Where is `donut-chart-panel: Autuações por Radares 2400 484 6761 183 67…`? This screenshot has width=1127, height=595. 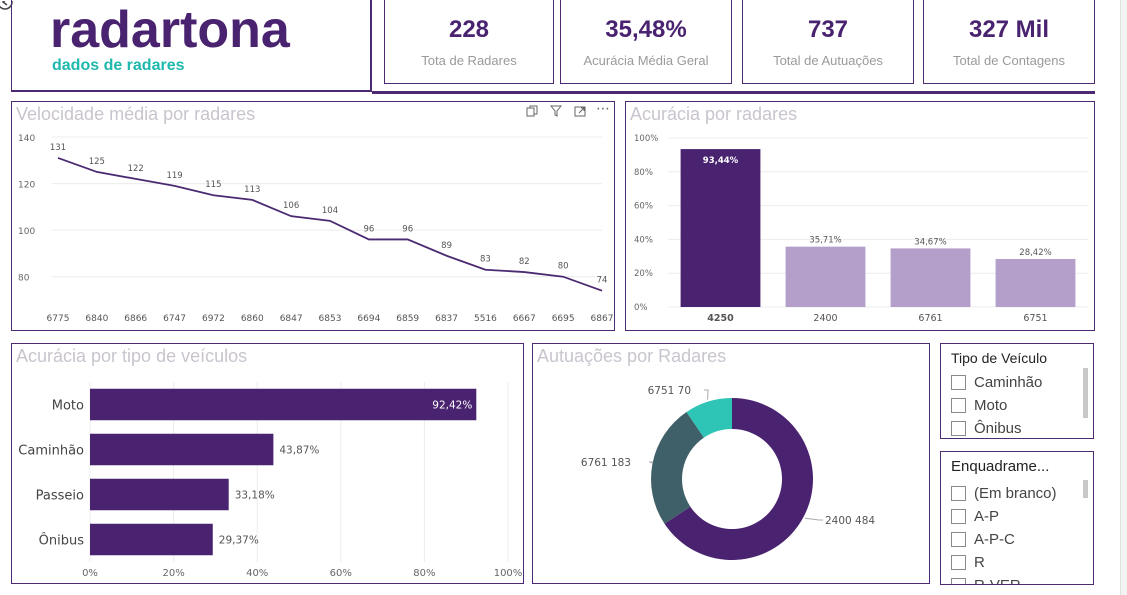
donut-chart-panel: Autuações por Radares 2400 484 6761 183 67… is located at coordinates (731, 463).